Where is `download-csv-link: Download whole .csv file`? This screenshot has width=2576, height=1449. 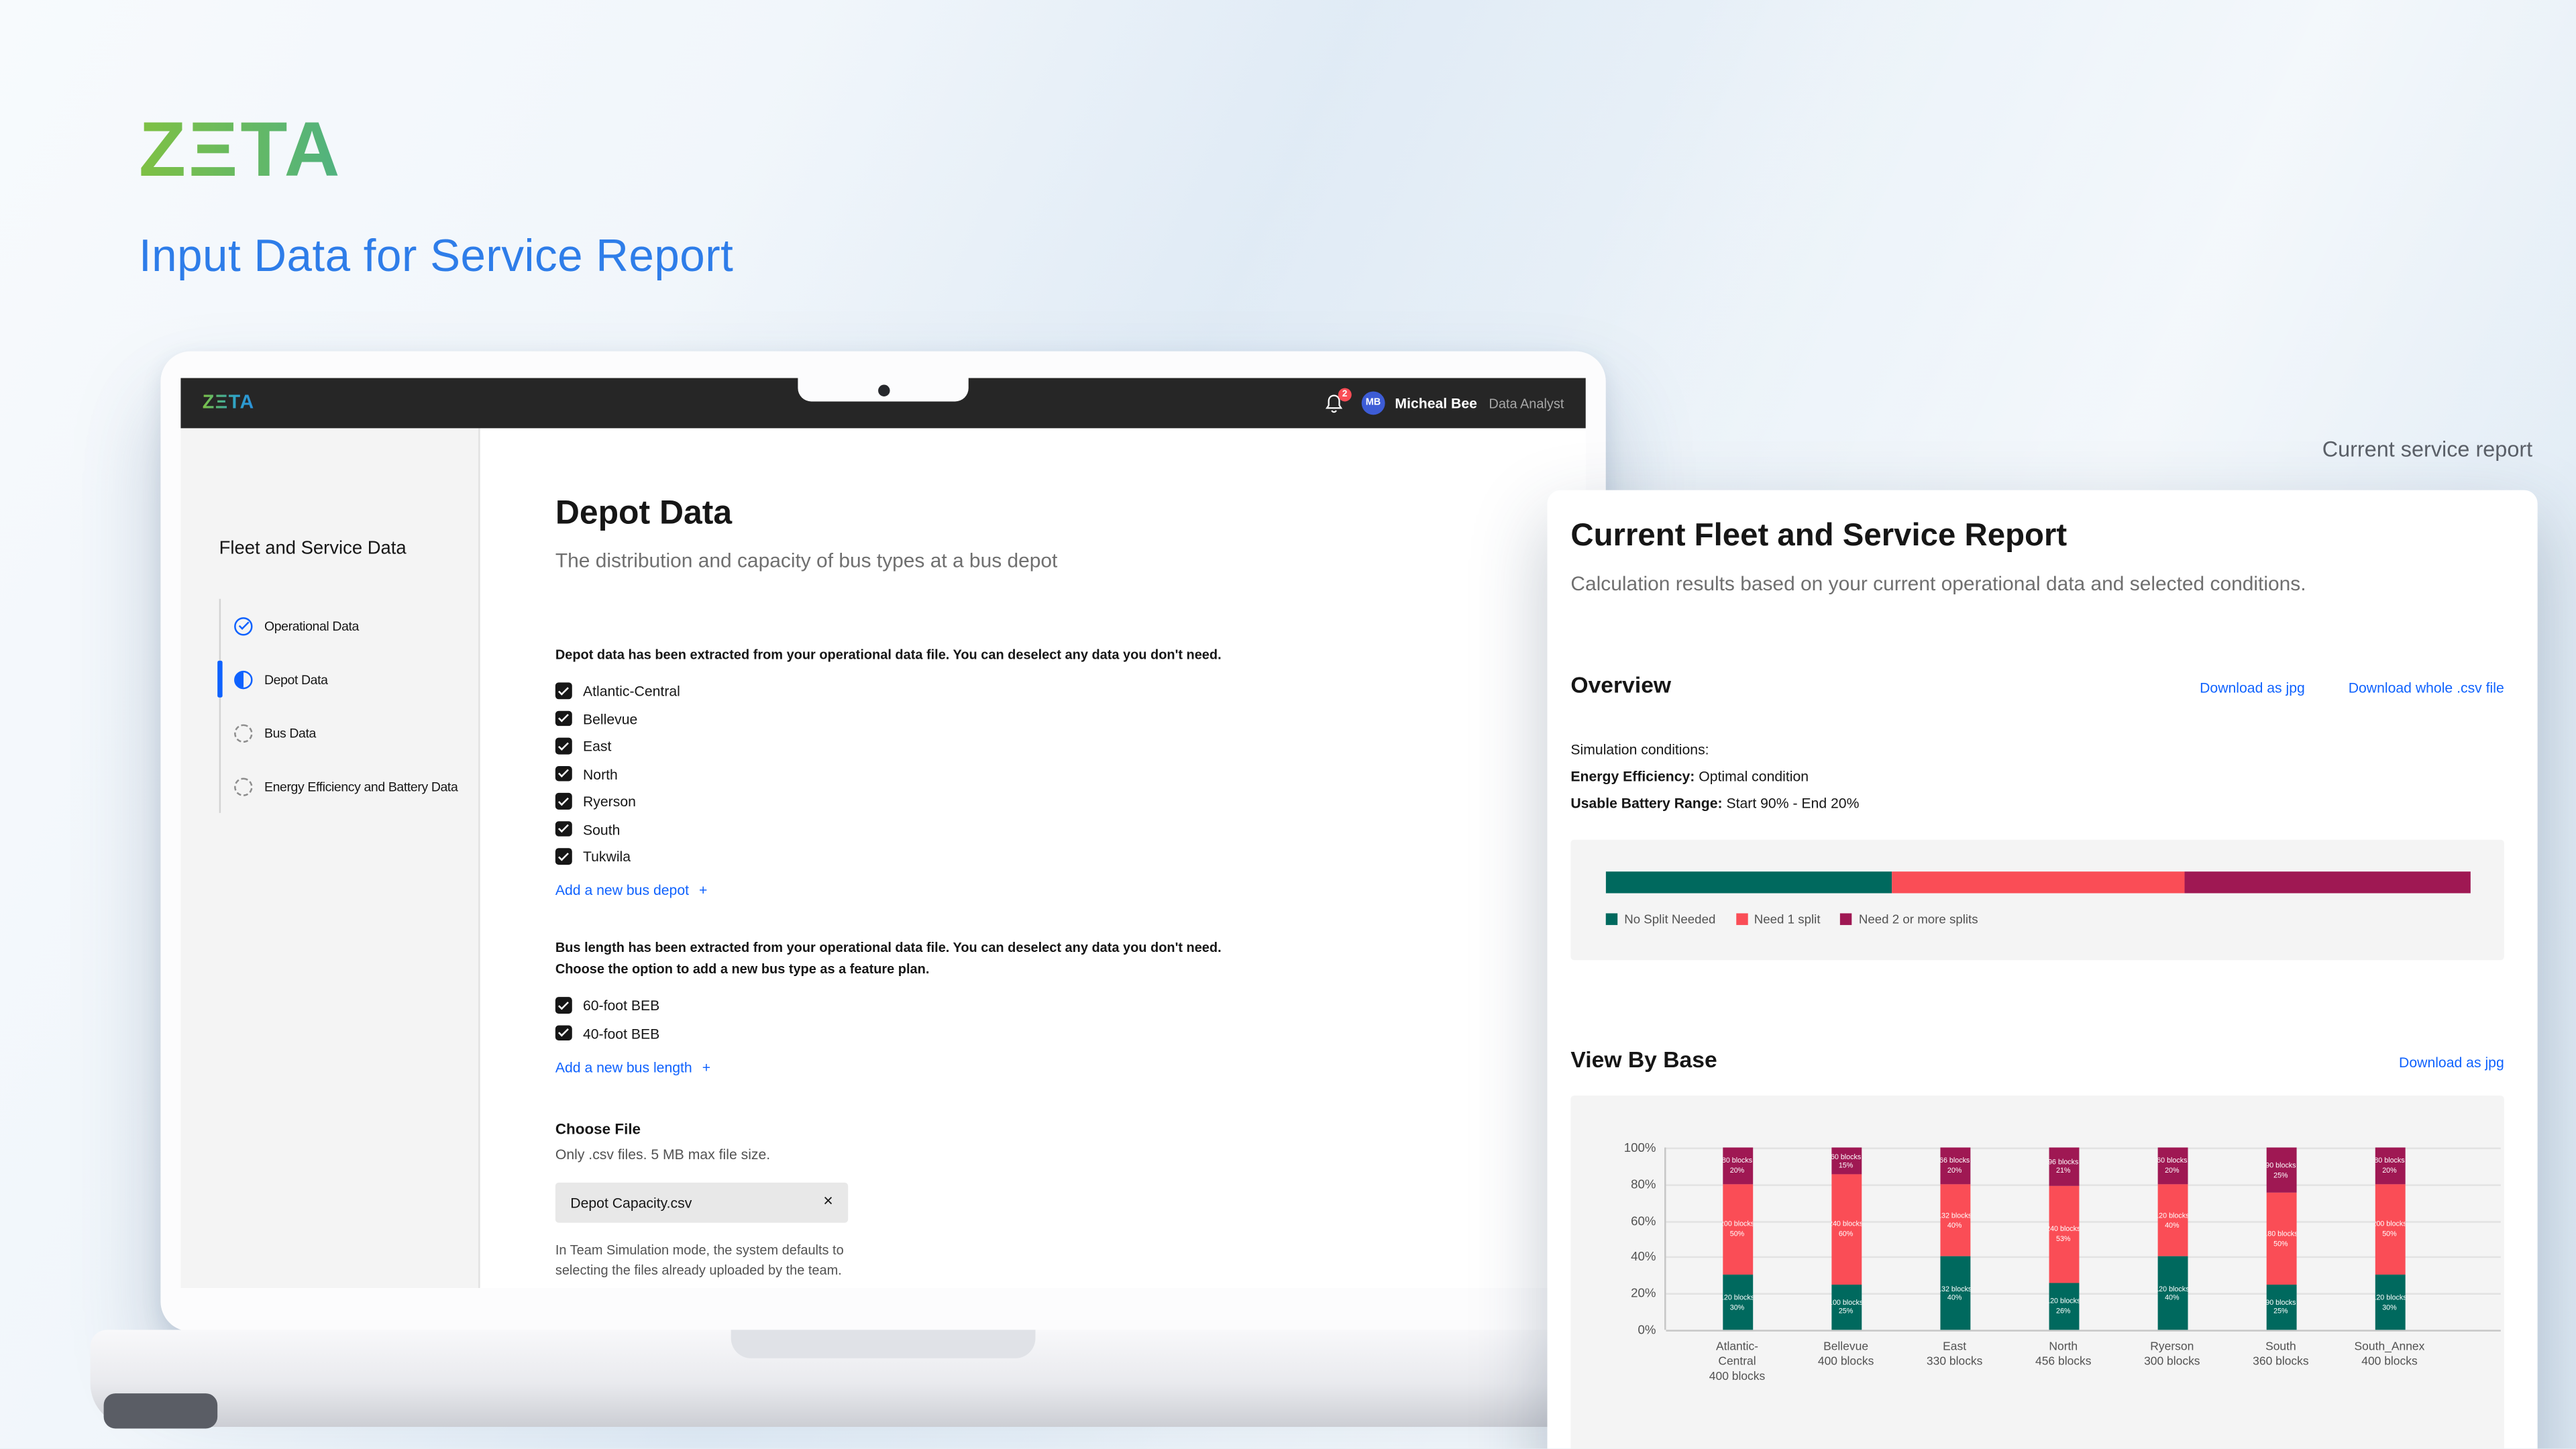
download-csv-link: Download whole .csv file is located at coordinates (2426, 687).